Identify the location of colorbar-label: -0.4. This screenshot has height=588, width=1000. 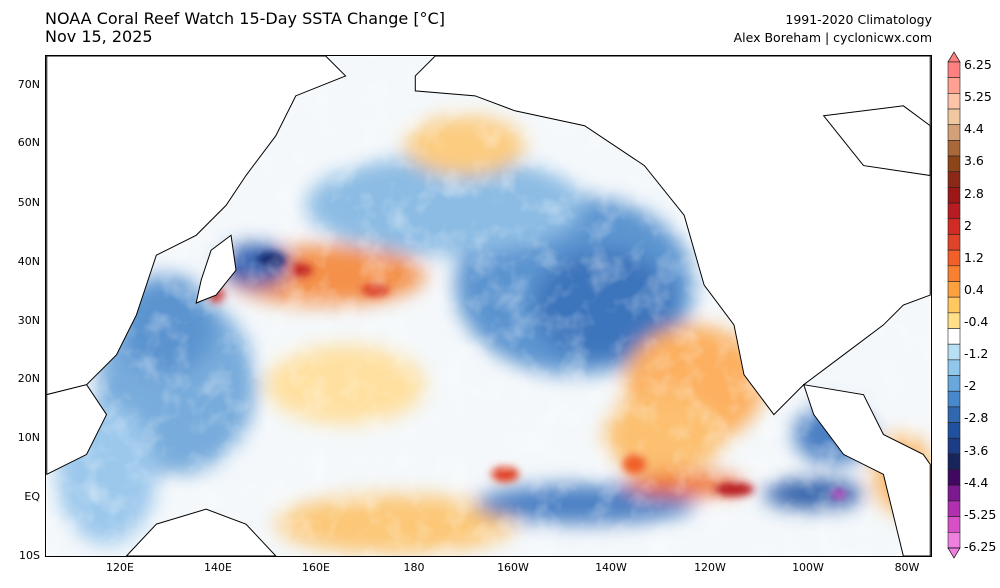
(976, 322).